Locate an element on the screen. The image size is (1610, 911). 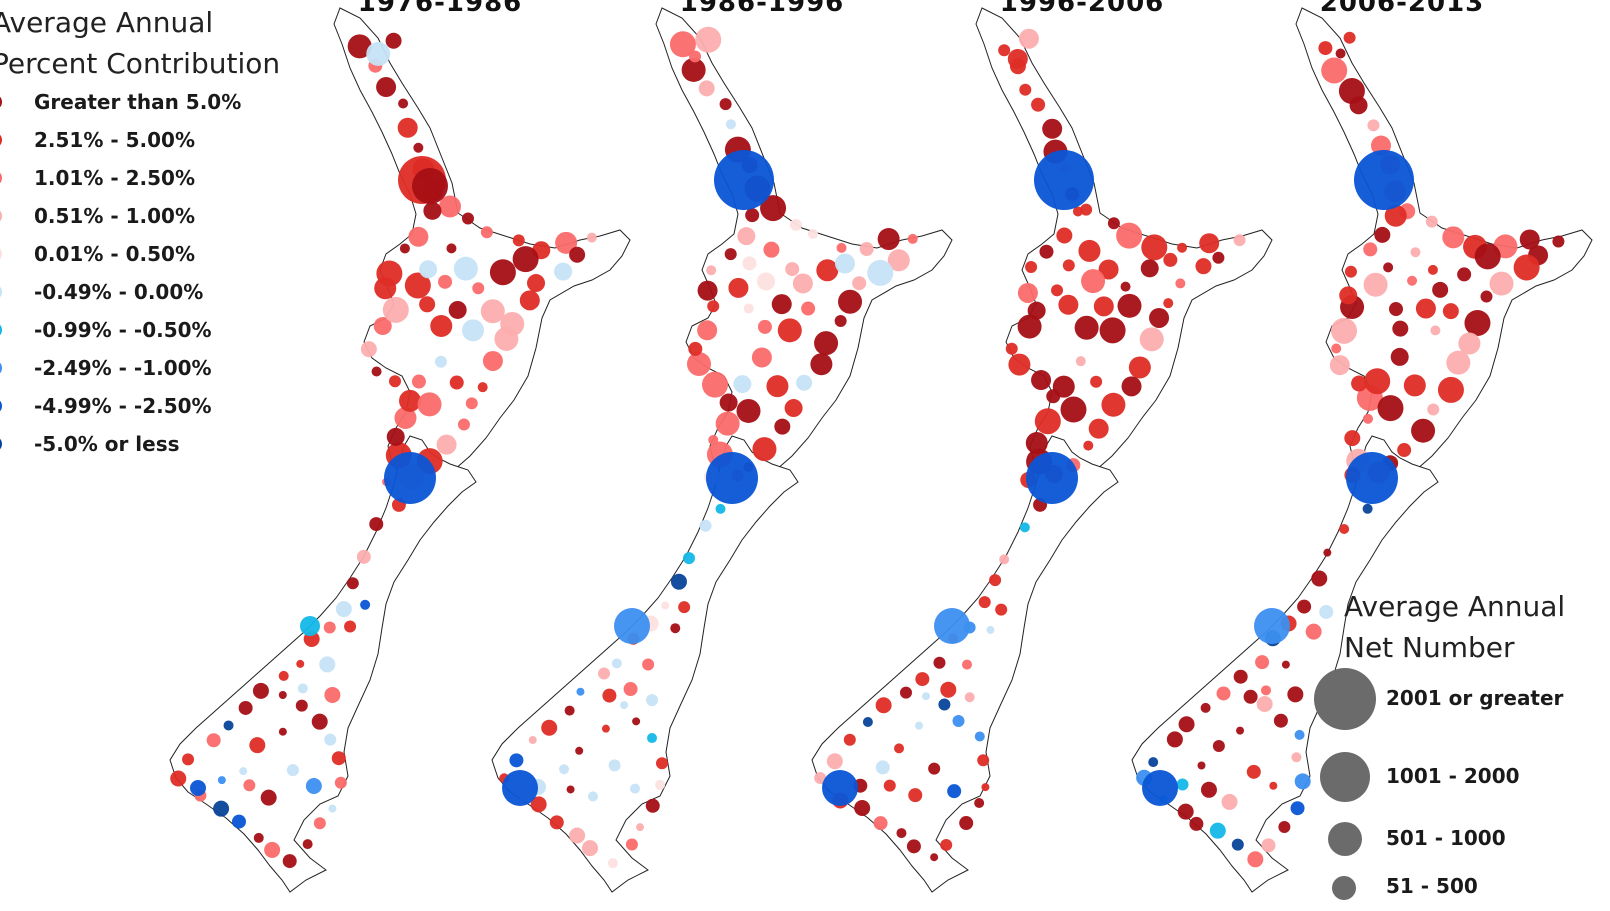
period-title-3: 1996-2006 is located at coordinates (1082, 9).